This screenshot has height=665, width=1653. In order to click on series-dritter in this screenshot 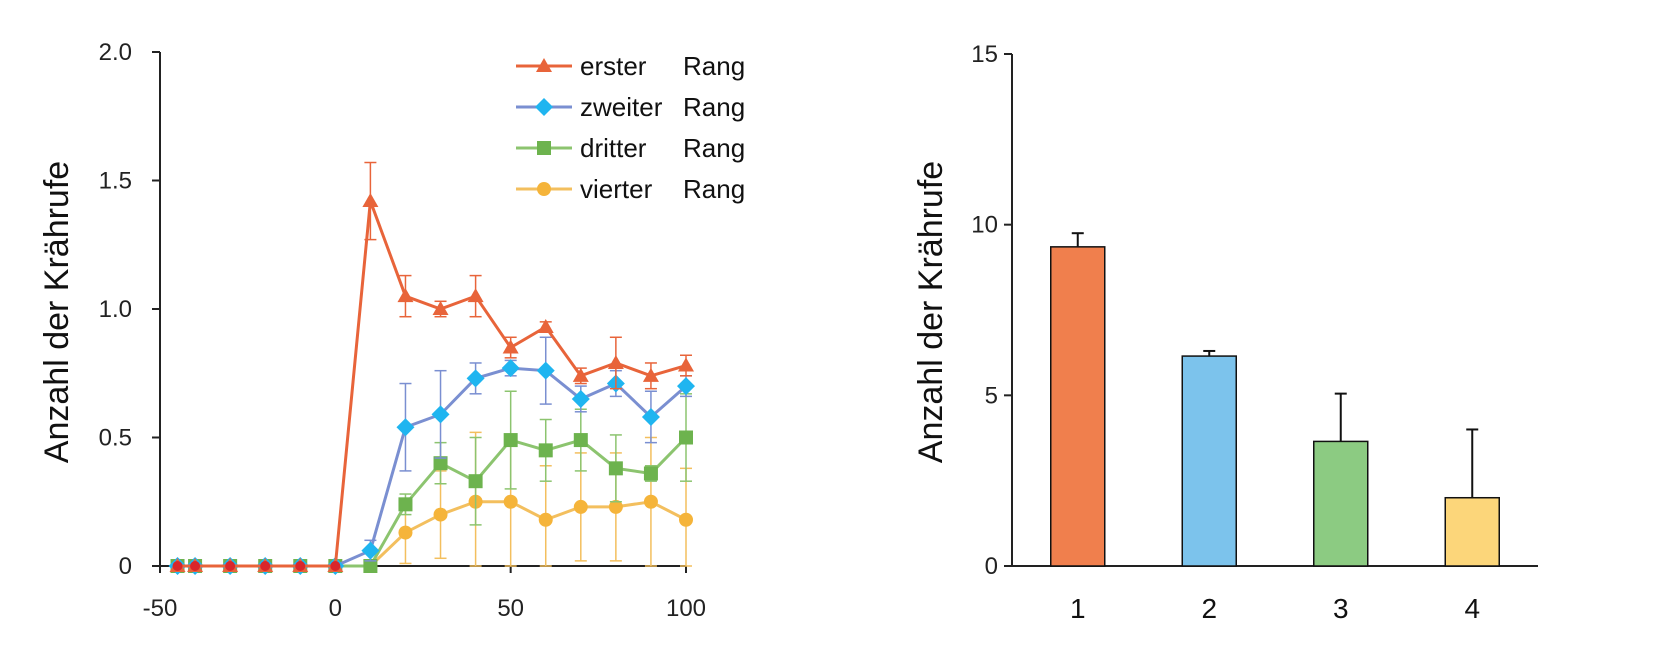, I will do `click(431, 481)`.